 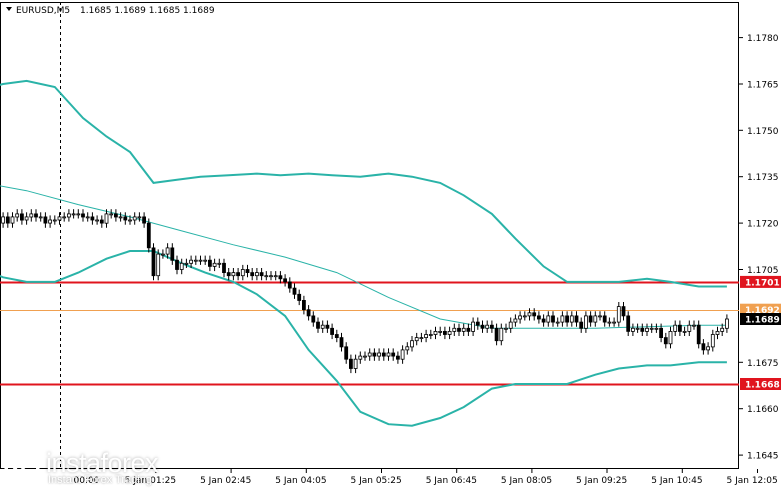 I want to click on watermark: instaforex Instant Forex Trading, so click(x=94, y=466).